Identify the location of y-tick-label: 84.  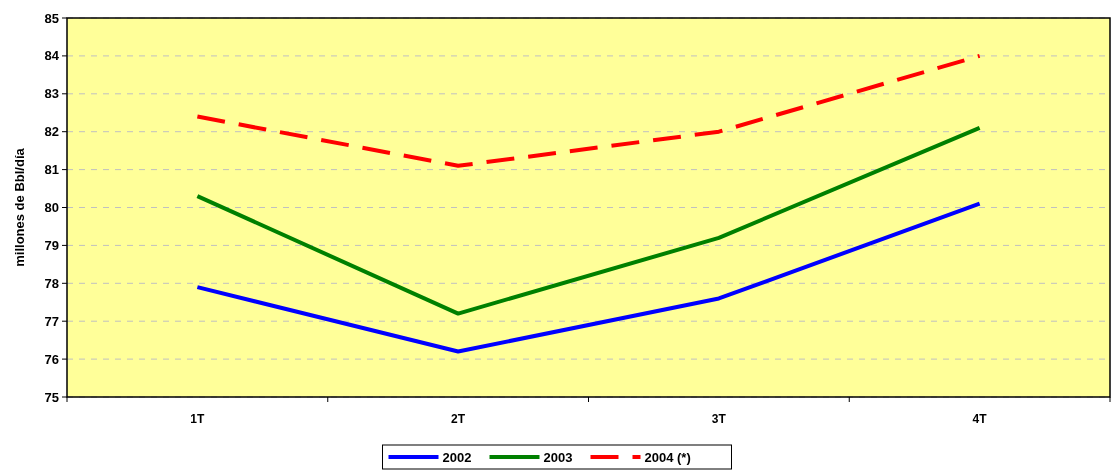
(52, 56).